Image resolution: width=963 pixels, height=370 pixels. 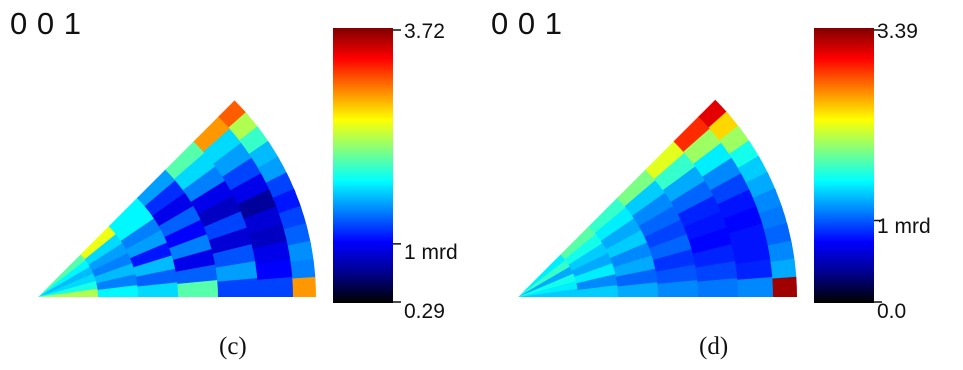 What do you see at coordinates (424, 311) in the screenshot?
I see `colorbar-min-label: 0.29` at bounding box center [424, 311].